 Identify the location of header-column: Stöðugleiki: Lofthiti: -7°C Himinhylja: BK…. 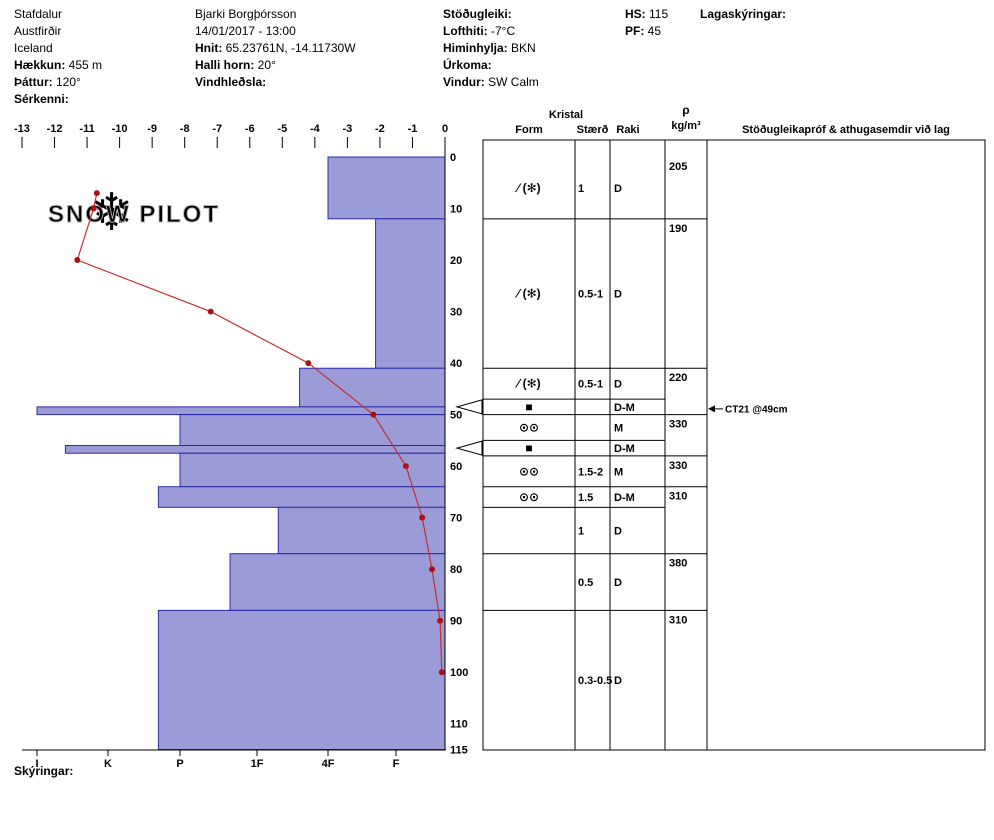
(491, 48).